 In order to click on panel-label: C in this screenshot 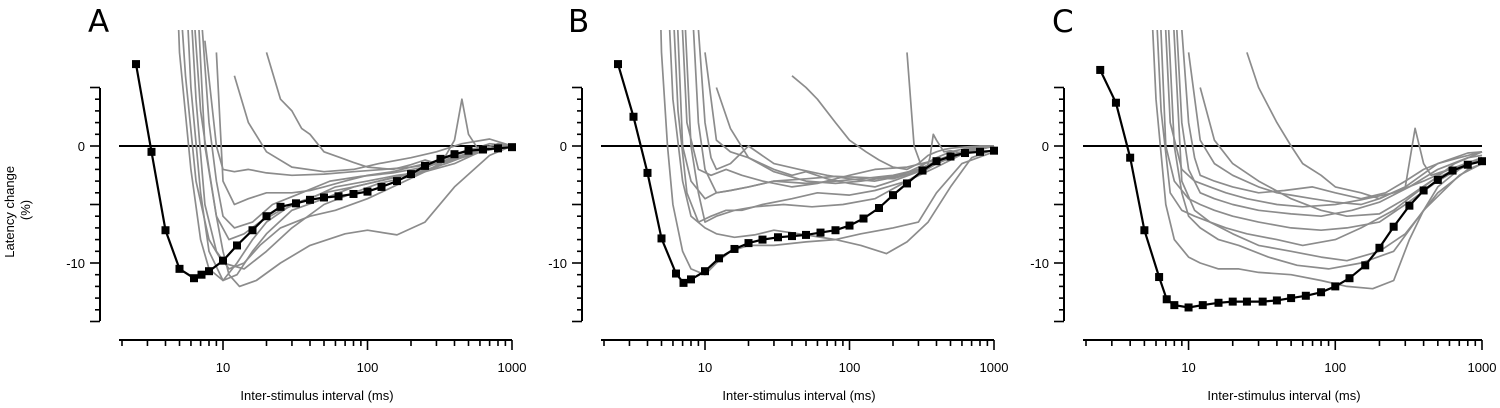, I will do `click(1063, 22)`.